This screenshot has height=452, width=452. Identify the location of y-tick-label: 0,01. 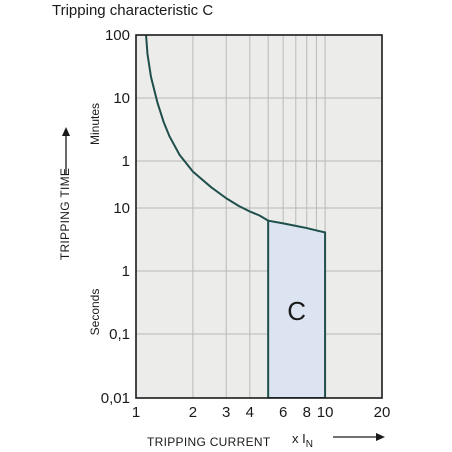
(115, 398).